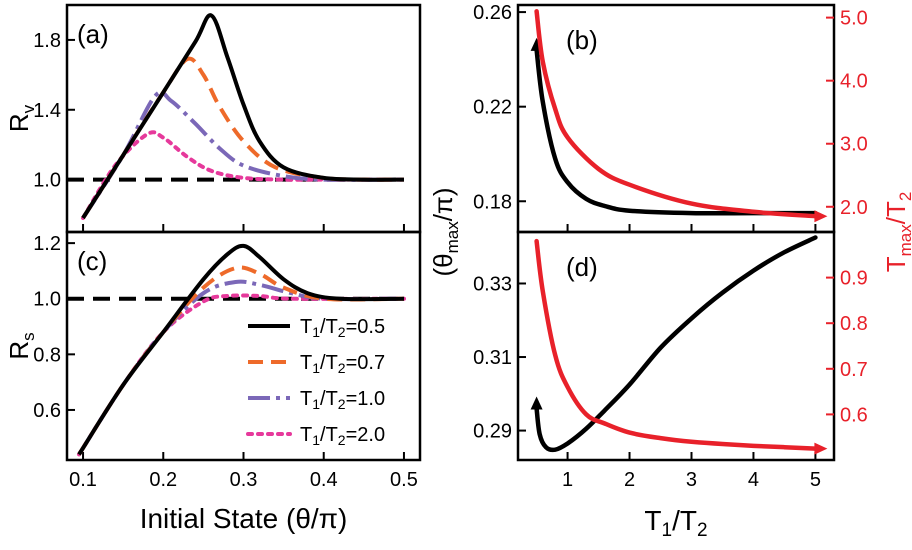 The height and width of the screenshot is (550, 912). I want to click on xlabel-main: T, so click(652, 520).